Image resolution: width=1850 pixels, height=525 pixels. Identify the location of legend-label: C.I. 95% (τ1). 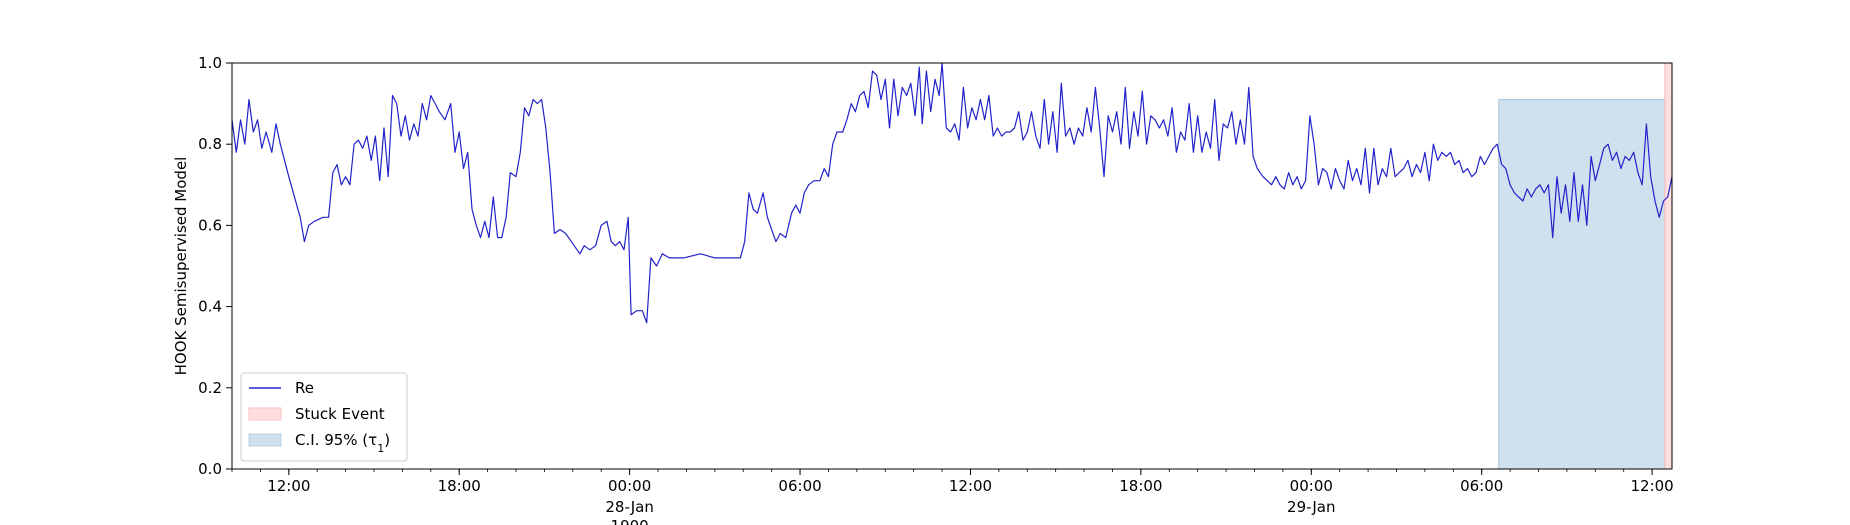
(342, 443).